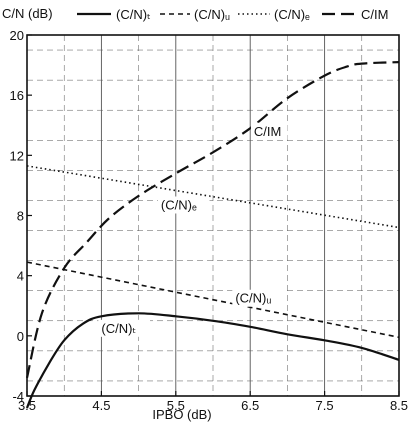  I want to click on x-tick-label: 6.5, so click(250, 405).